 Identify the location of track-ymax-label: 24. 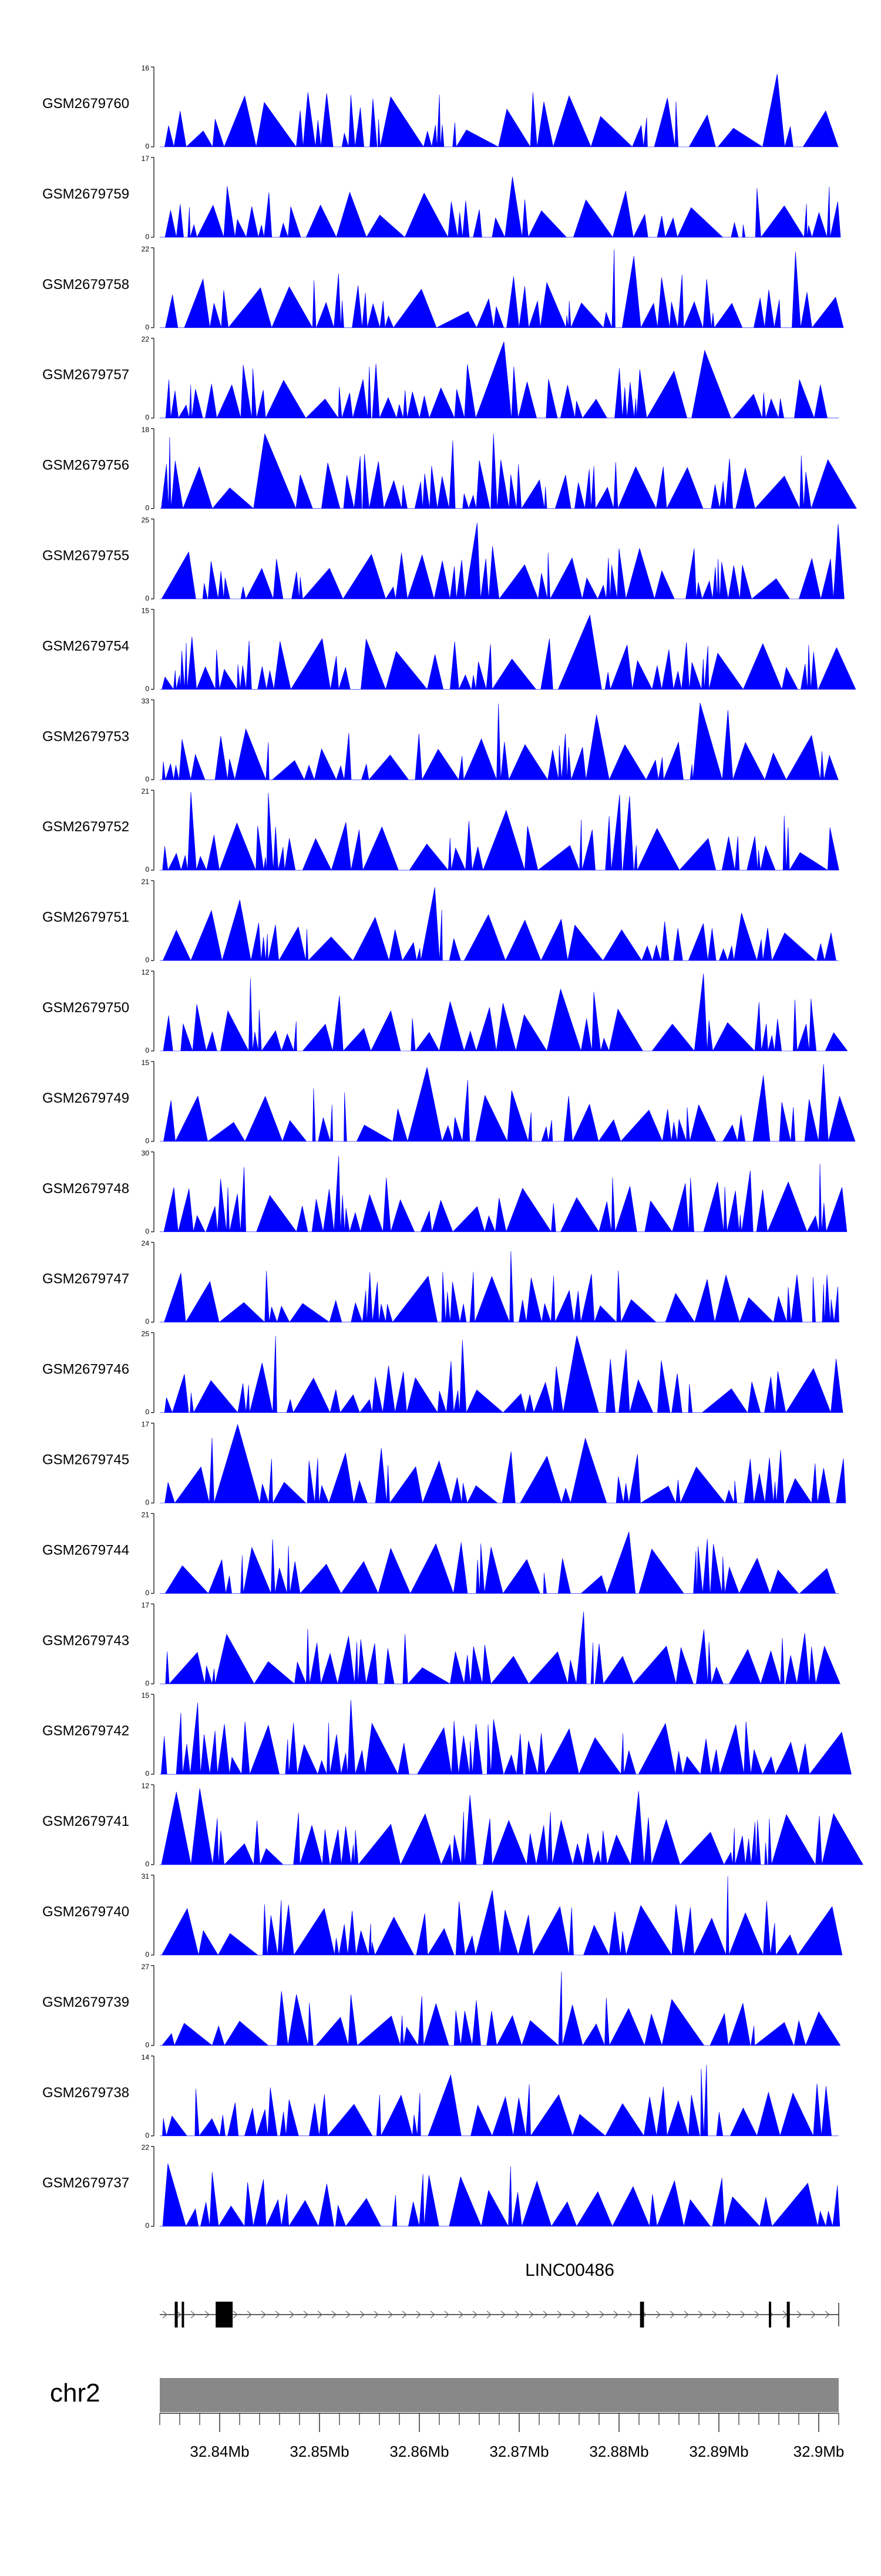
(146, 1244).